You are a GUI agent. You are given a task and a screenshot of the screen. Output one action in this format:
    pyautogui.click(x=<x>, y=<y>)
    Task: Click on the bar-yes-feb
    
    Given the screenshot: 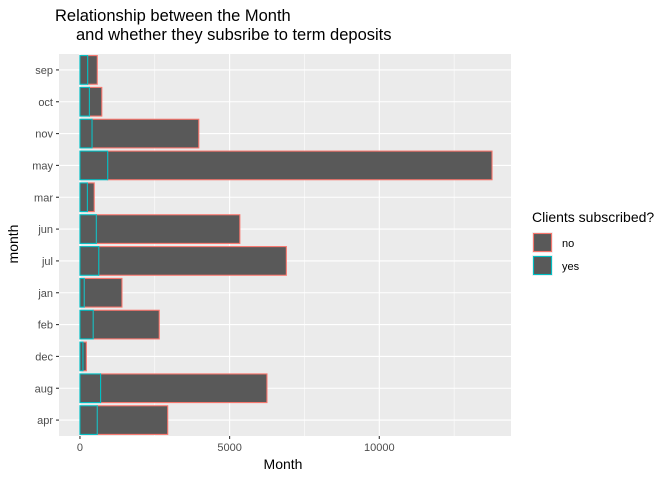 What is the action you would take?
    pyautogui.click(x=86, y=324)
    